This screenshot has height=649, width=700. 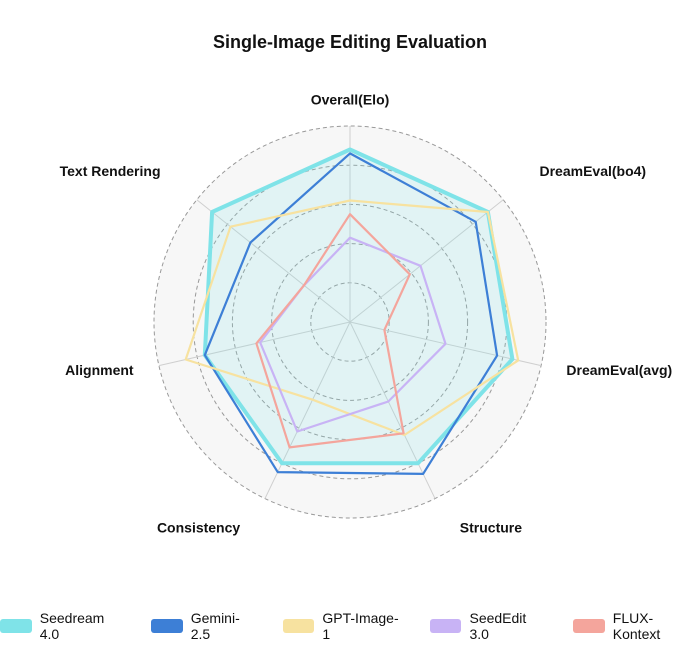 I want to click on legend-item: FLUX-Kontext, so click(x=636, y=626).